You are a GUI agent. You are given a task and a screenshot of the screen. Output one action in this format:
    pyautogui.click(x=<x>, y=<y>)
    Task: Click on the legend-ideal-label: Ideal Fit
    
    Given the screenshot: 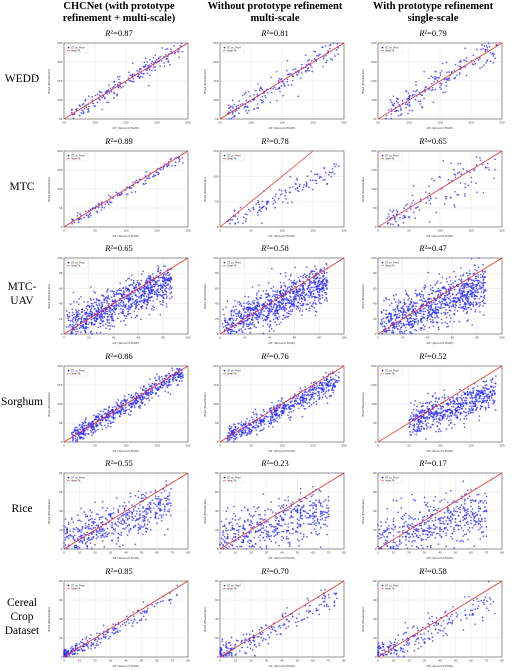 What is the action you would take?
    pyautogui.click(x=75, y=51)
    